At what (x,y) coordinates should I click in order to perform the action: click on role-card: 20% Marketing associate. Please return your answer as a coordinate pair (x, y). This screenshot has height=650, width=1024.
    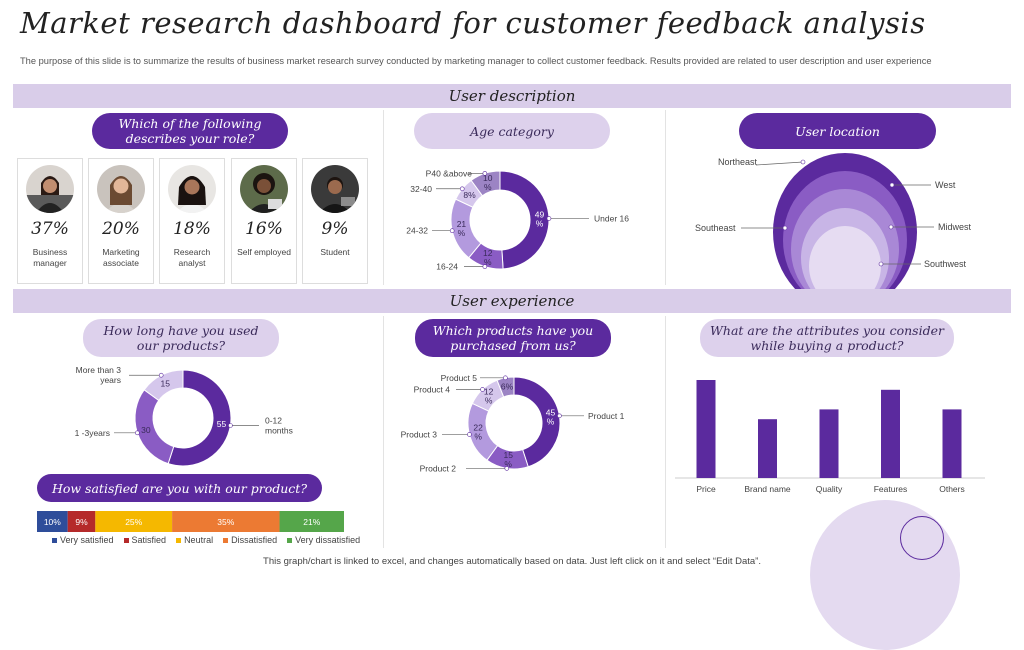
    Looking at the image, I should click on (121, 221).